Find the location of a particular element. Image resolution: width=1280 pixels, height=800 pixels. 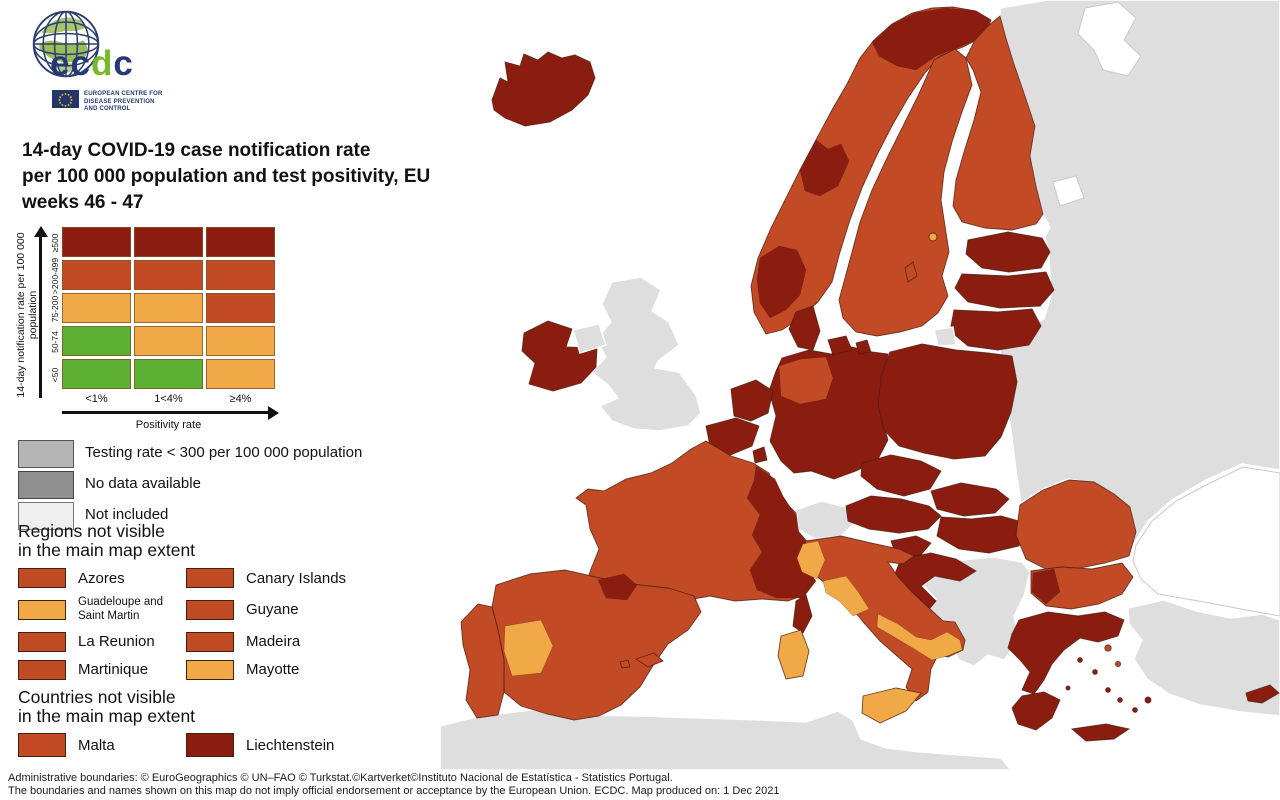

legend-item-guyane: Guyane is located at coordinates (296, 610).